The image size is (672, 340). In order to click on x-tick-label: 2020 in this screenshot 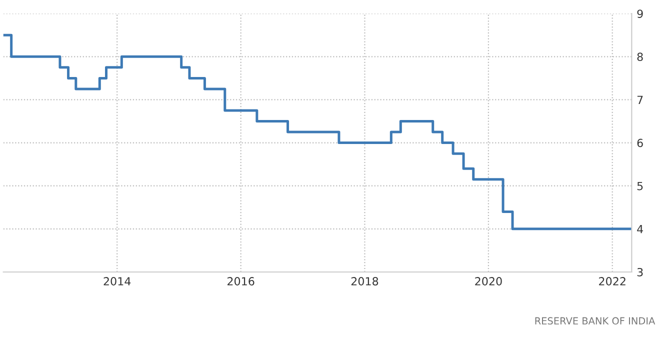, I will do `click(488, 281)`.